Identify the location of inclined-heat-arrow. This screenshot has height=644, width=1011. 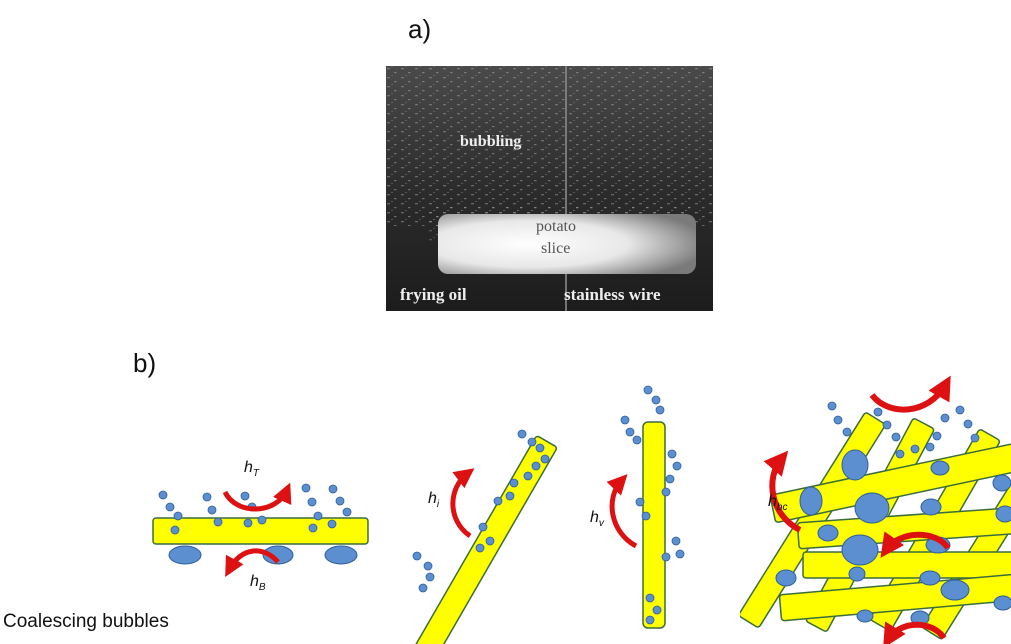
(462, 503).